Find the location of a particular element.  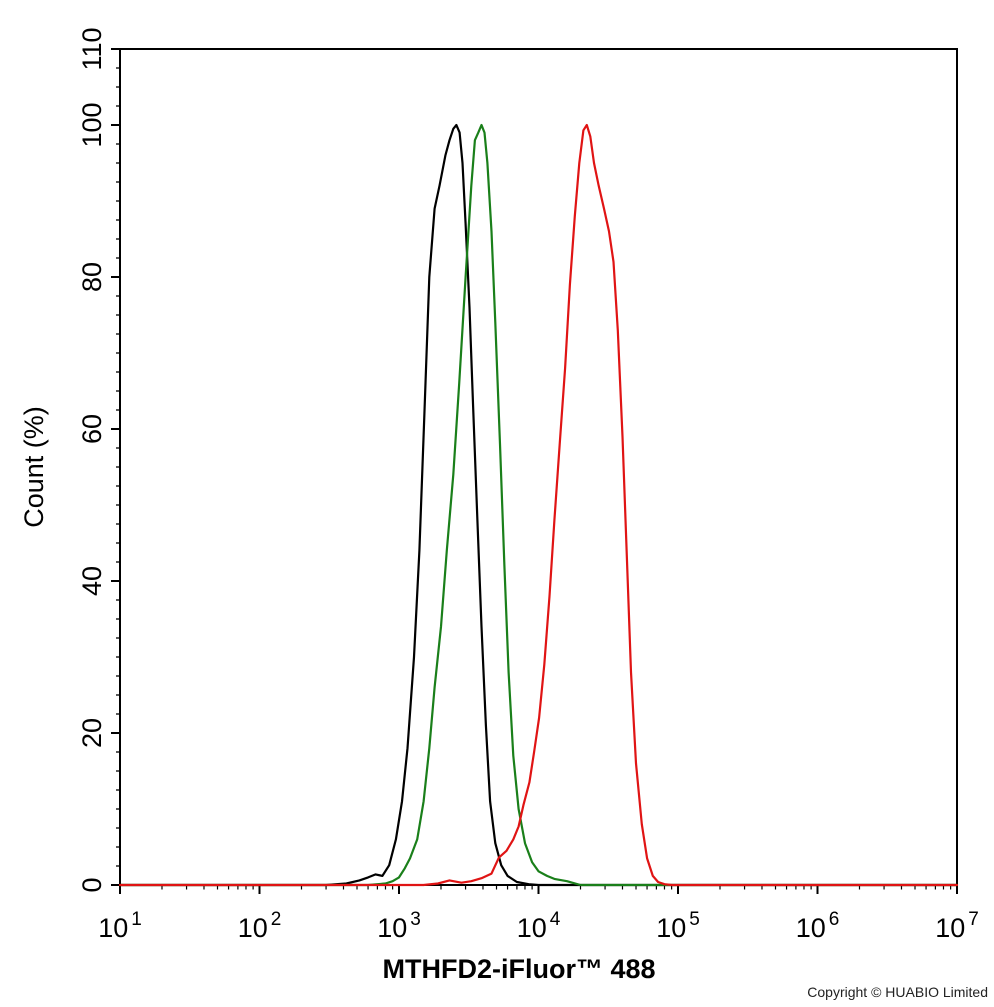

y-tick-label: 110 is located at coordinates (92, 48).